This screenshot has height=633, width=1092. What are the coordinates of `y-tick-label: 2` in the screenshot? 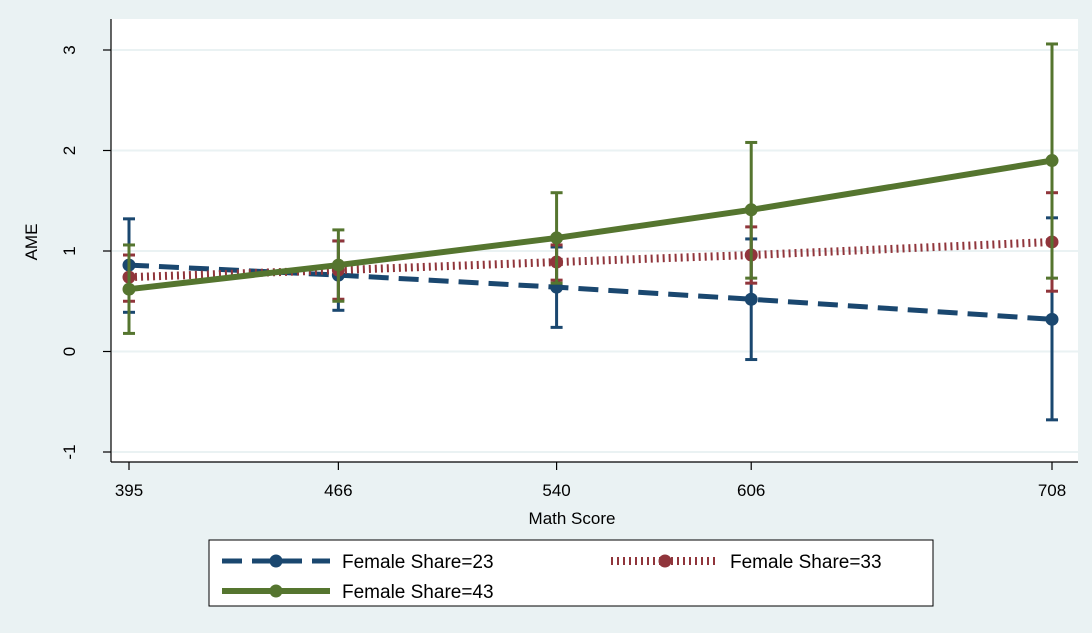 It's located at (69, 150).